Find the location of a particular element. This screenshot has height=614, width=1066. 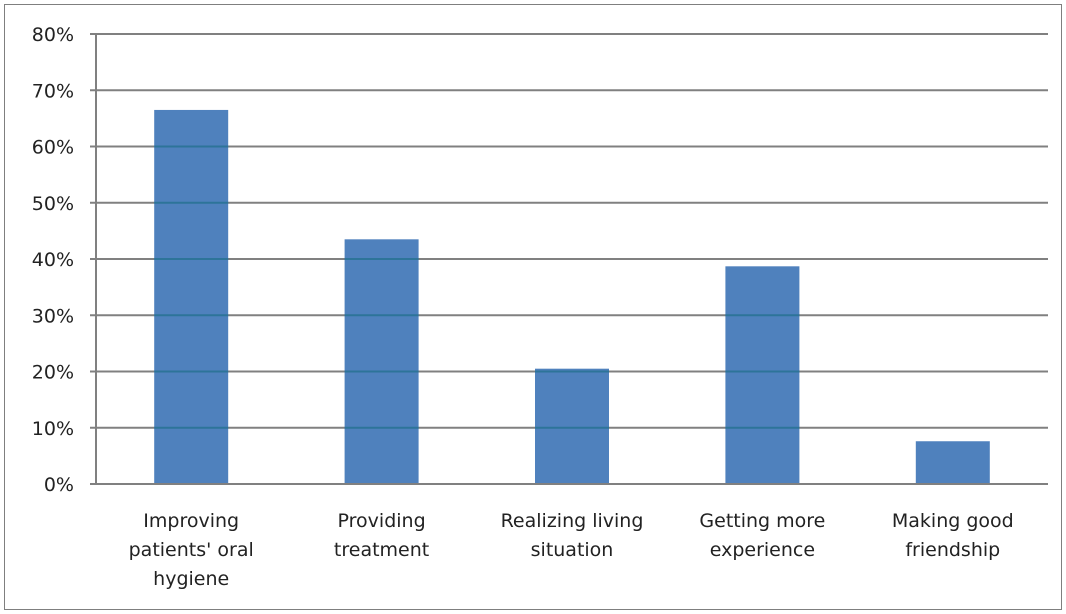

x-category-label-line: Making good is located at coordinates (953, 521).